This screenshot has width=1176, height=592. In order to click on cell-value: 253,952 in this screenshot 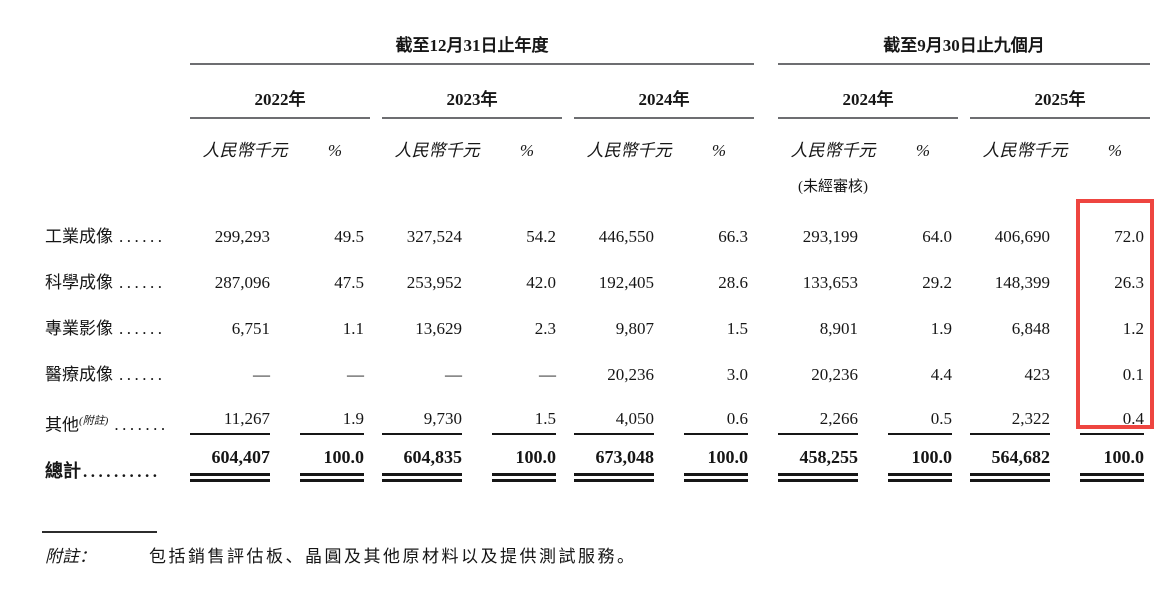, I will do `click(434, 283)`.